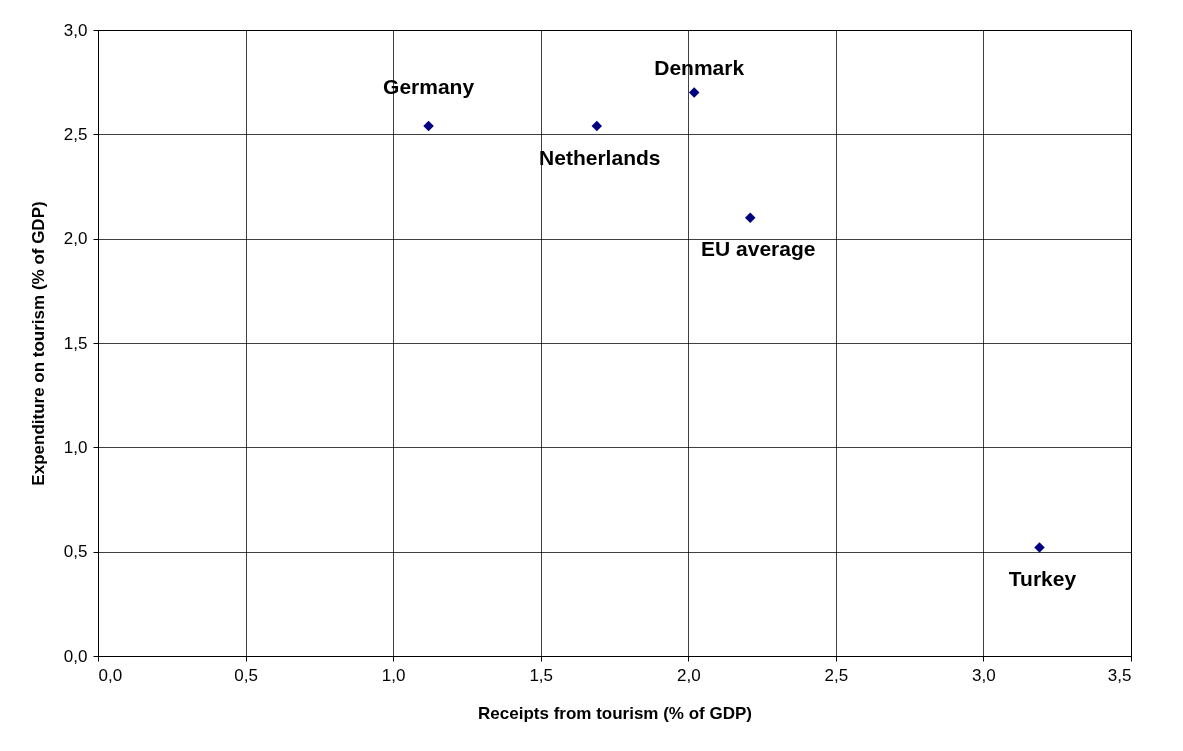 This screenshot has height=751, width=1183. What do you see at coordinates (688, 675) in the screenshot?
I see `x-tick-label: 2,0` at bounding box center [688, 675].